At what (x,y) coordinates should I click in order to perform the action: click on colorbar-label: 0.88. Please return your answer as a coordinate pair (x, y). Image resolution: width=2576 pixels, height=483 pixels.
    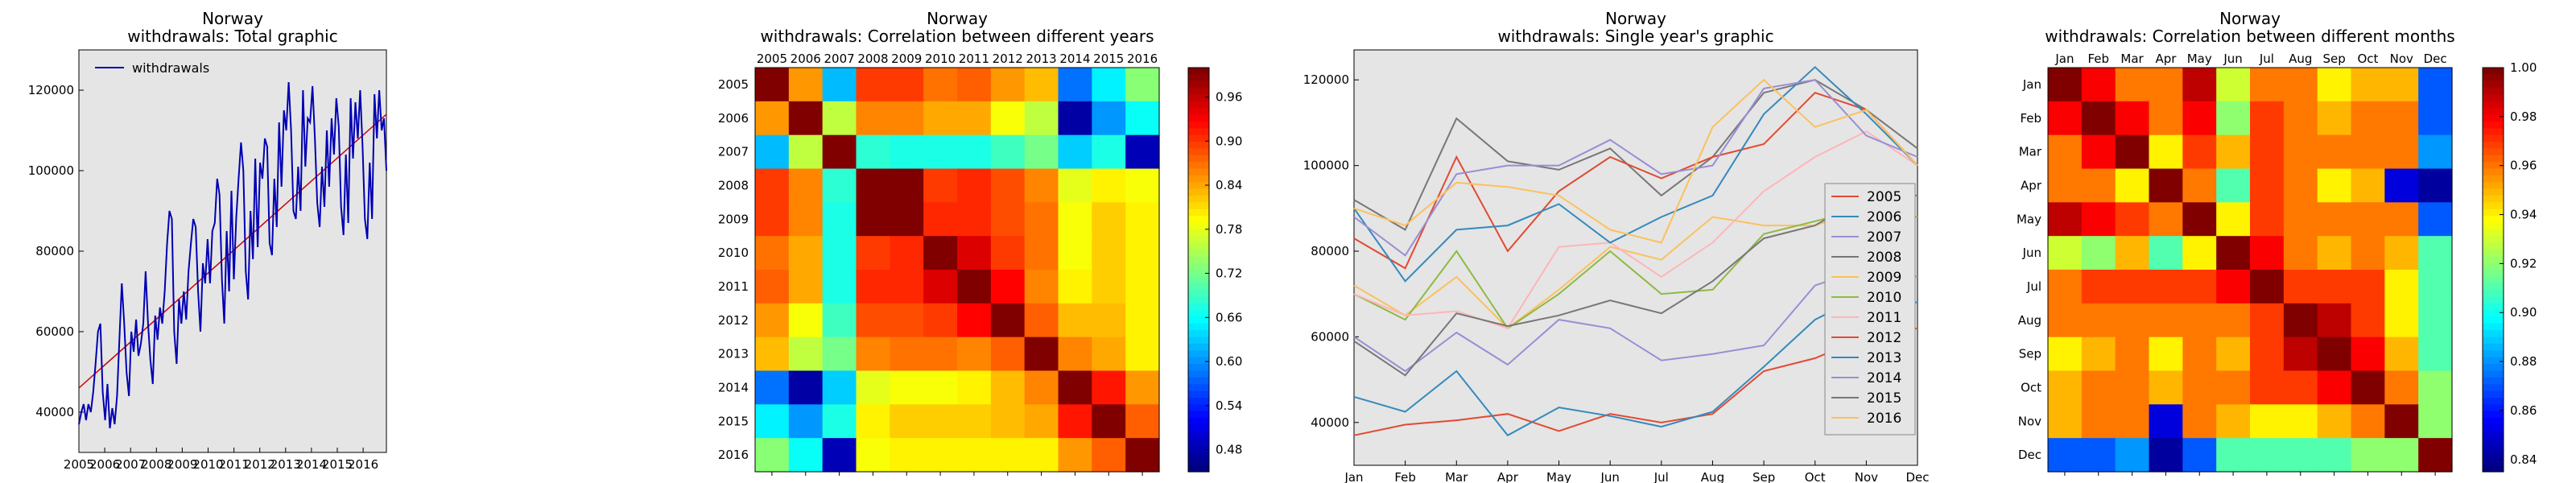
    Looking at the image, I should click on (2523, 361).